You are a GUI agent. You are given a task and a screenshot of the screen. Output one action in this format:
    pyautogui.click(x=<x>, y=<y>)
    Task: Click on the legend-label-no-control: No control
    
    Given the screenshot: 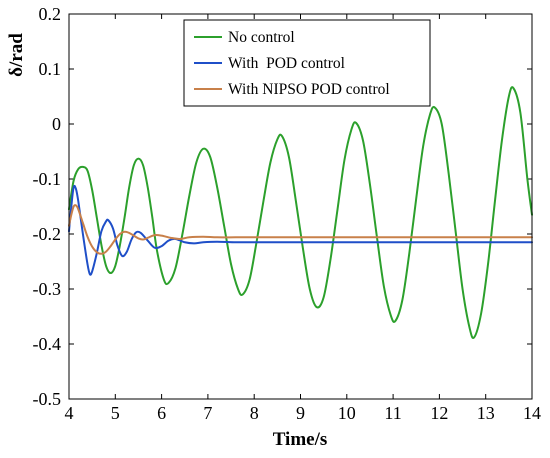 What is the action you would take?
    pyautogui.click(x=261, y=37)
    